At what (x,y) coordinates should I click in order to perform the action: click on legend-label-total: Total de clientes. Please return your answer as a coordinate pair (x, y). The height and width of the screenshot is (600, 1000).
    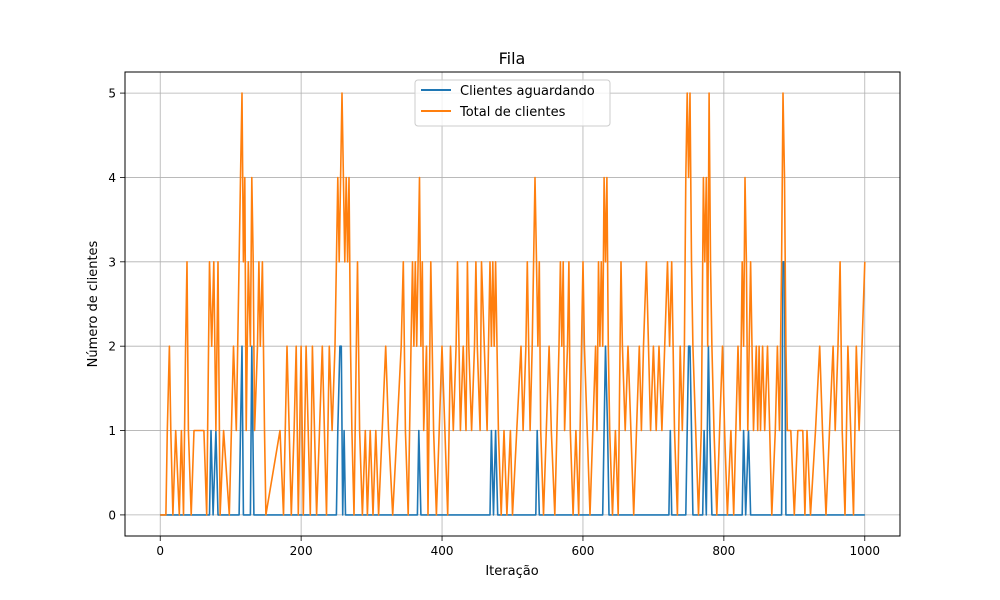
    Looking at the image, I should click on (512, 112).